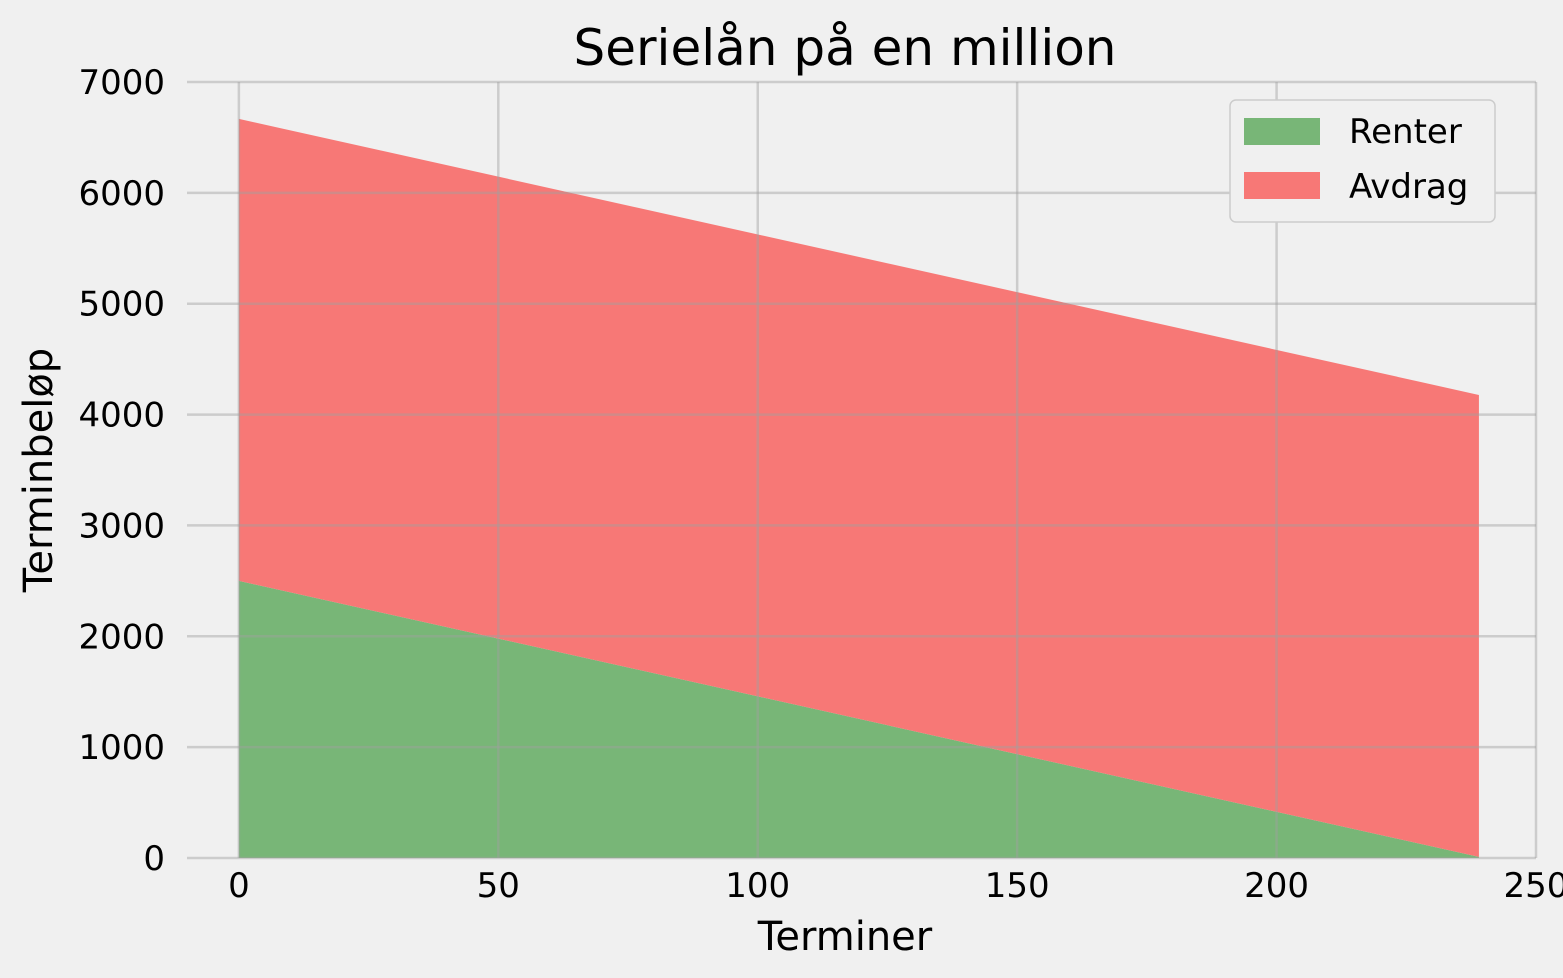  Describe the element at coordinates (895, 886) in the screenshot. I see `x-tick-labels: 0 50 100 150 200 250` at that location.